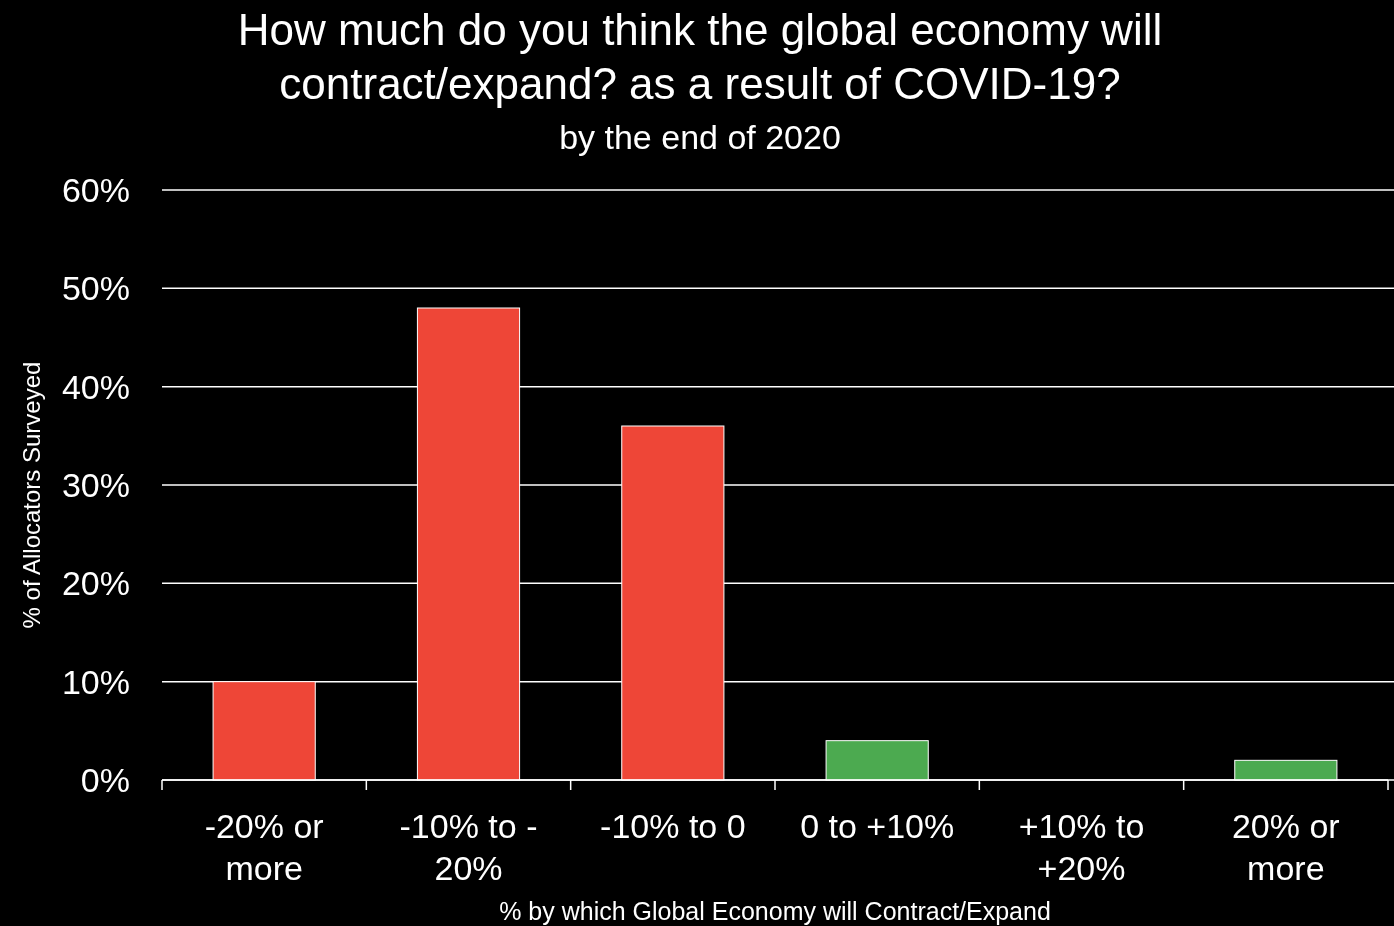 This screenshot has height=926, width=1394. What do you see at coordinates (95, 681) in the screenshot?
I see `y-tick-label: 10%` at bounding box center [95, 681].